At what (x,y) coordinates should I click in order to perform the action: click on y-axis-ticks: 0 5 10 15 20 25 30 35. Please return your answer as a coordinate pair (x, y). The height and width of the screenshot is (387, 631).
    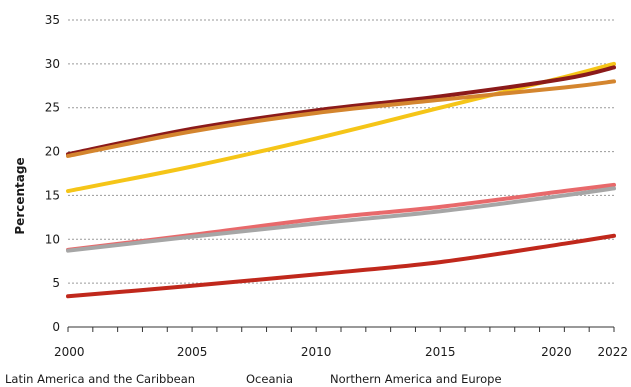
    Looking at the image, I should click on (52, 173).